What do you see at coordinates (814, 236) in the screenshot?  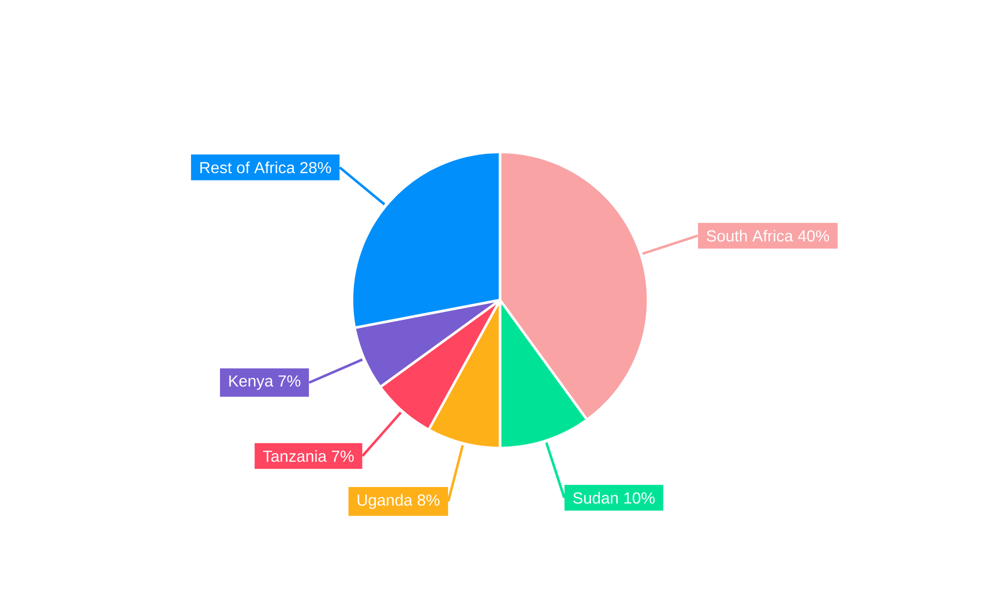 I see `data-label: 40%` at bounding box center [814, 236].